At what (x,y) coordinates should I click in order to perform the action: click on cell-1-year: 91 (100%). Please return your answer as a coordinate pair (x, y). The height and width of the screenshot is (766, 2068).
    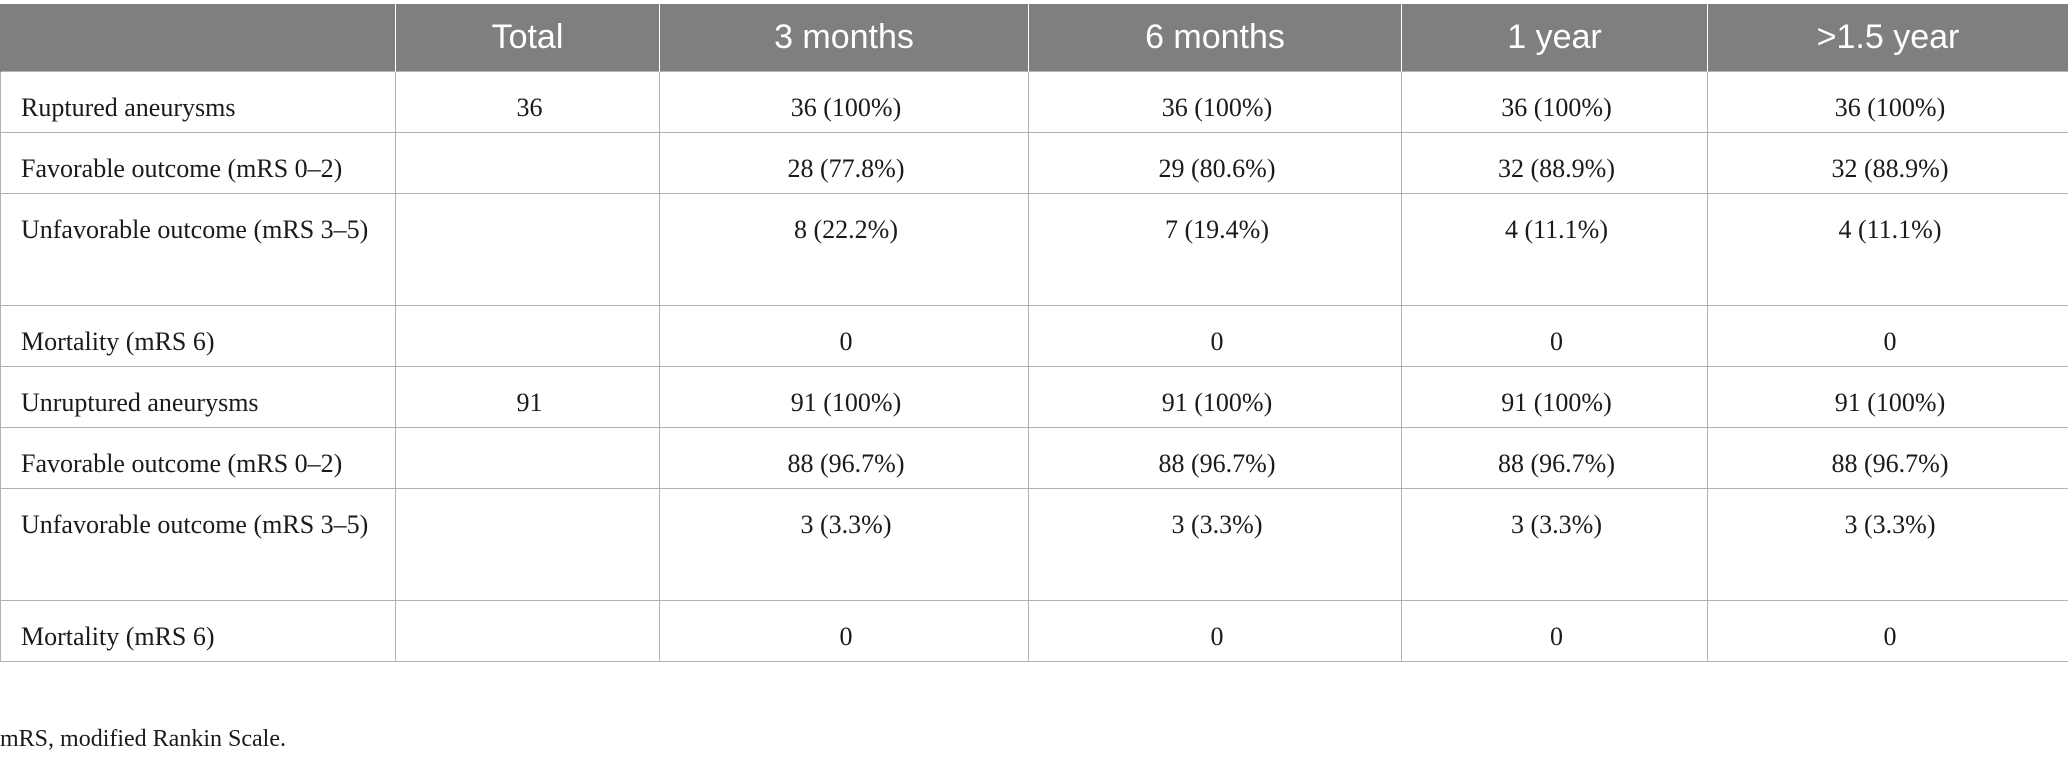
    Looking at the image, I should click on (1554, 397).